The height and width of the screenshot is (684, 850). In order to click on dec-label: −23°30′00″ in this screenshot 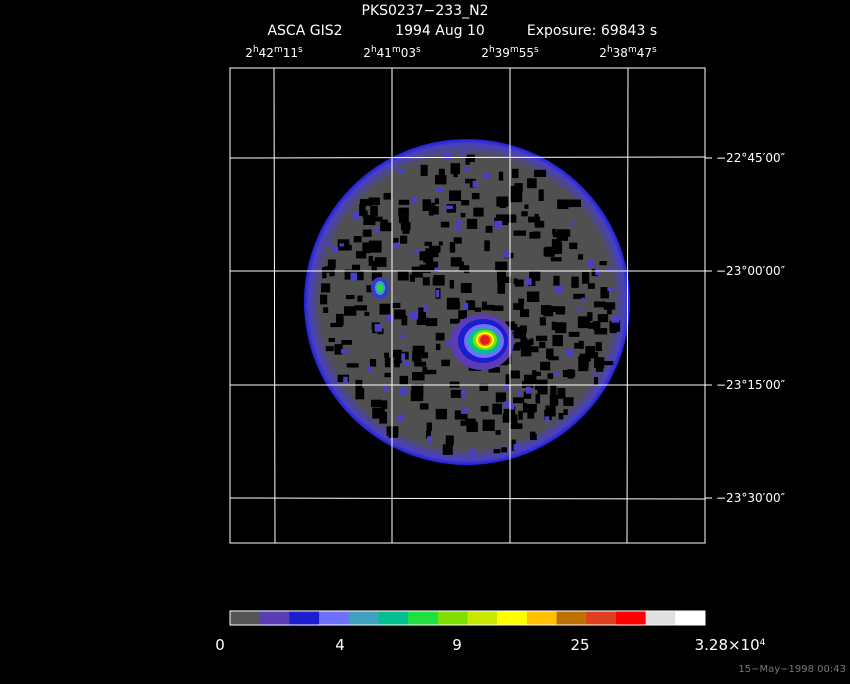, I will do `click(751, 498)`.